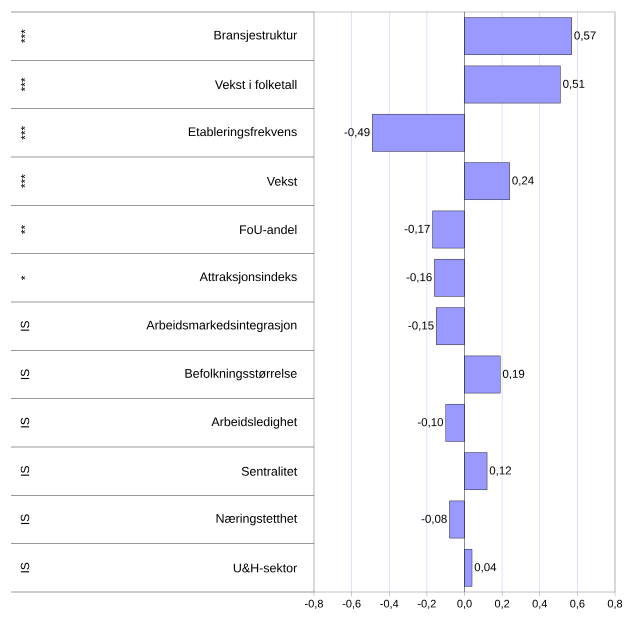  I want to click on data-label: 0,51, so click(573, 85).